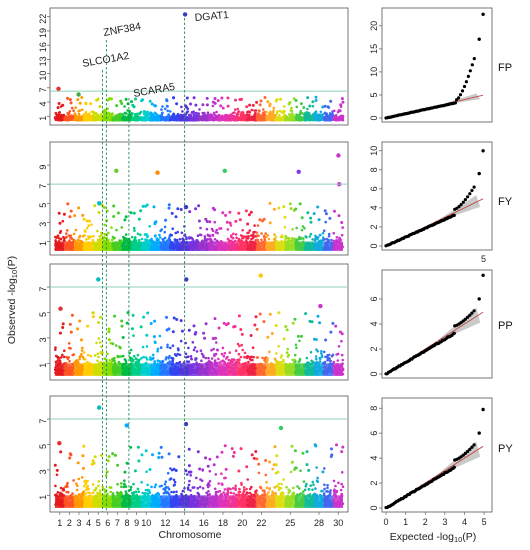  What do you see at coordinates (157, 172) in the screenshot?
I see `peak-point-chr11` at bounding box center [157, 172].